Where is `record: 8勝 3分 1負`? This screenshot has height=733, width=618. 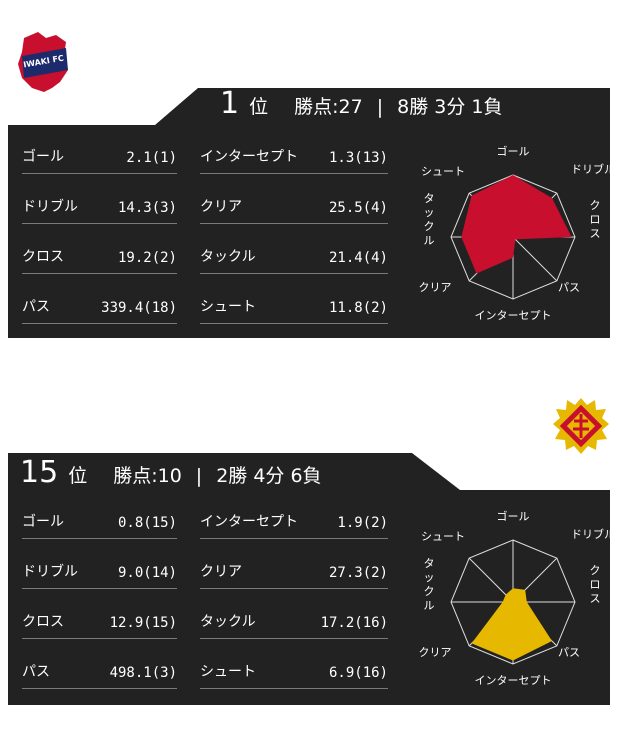
record: 8勝 3分 1負 is located at coordinates (450, 107).